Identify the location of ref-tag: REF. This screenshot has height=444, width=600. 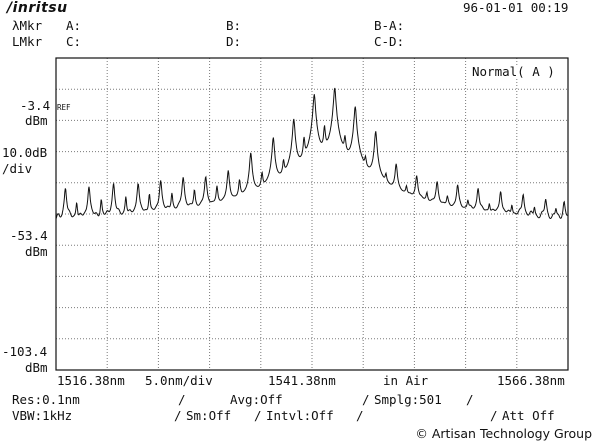
(64, 107).